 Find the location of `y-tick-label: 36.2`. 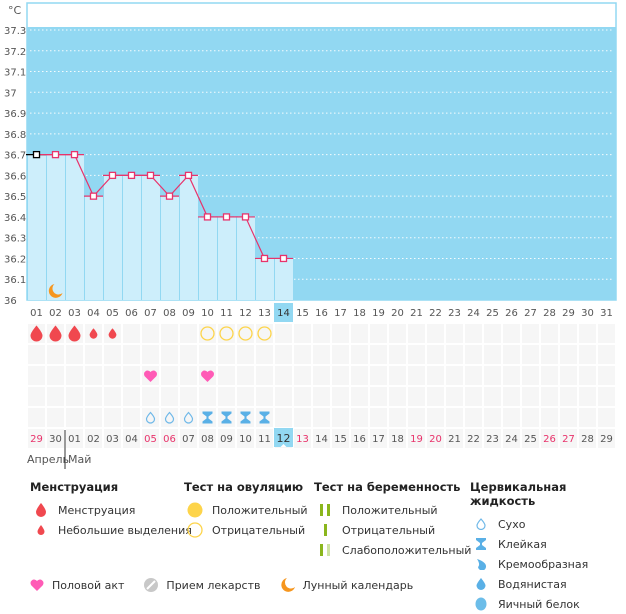

y-tick-label: 36.2 is located at coordinates (15, 259).